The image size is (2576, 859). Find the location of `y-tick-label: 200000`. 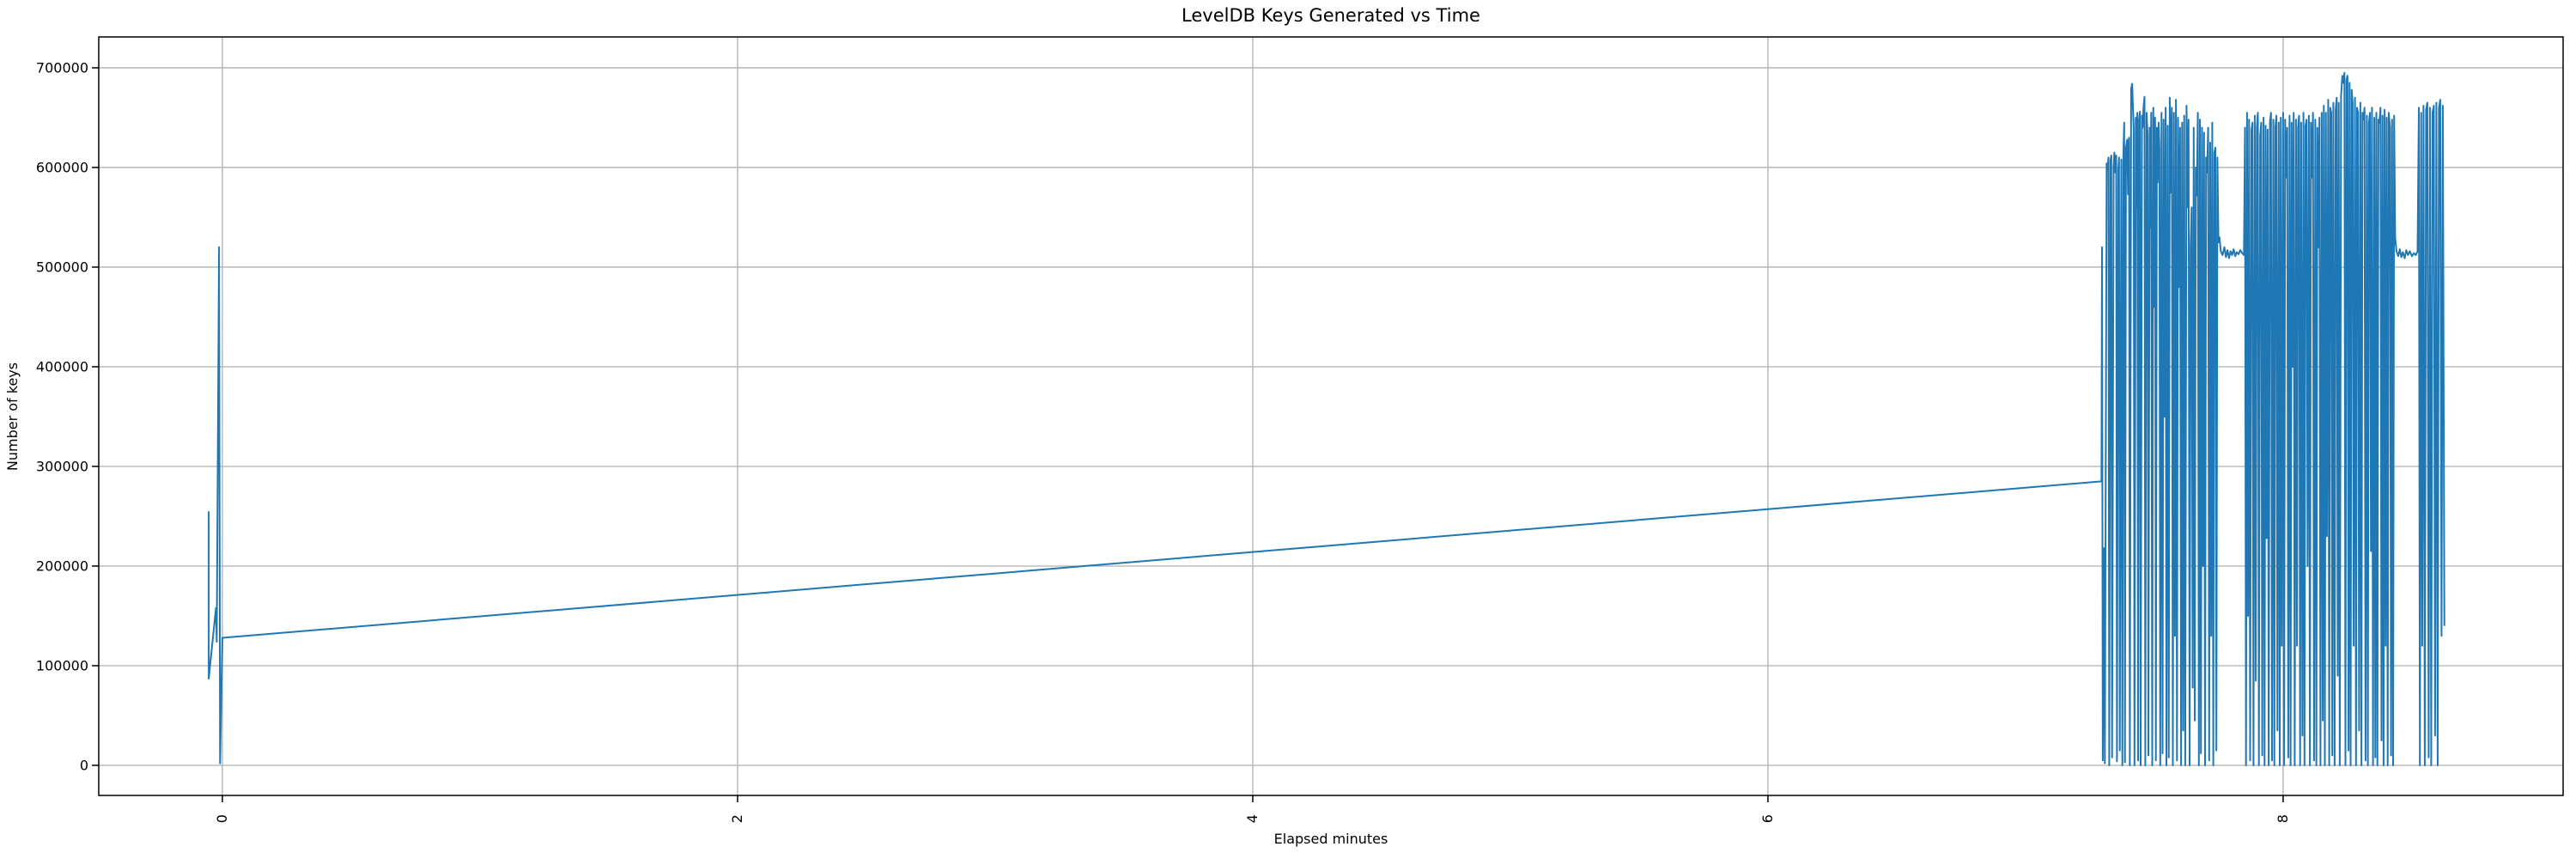

y-tick-label: 200000 is located at coordinates (62, 565).